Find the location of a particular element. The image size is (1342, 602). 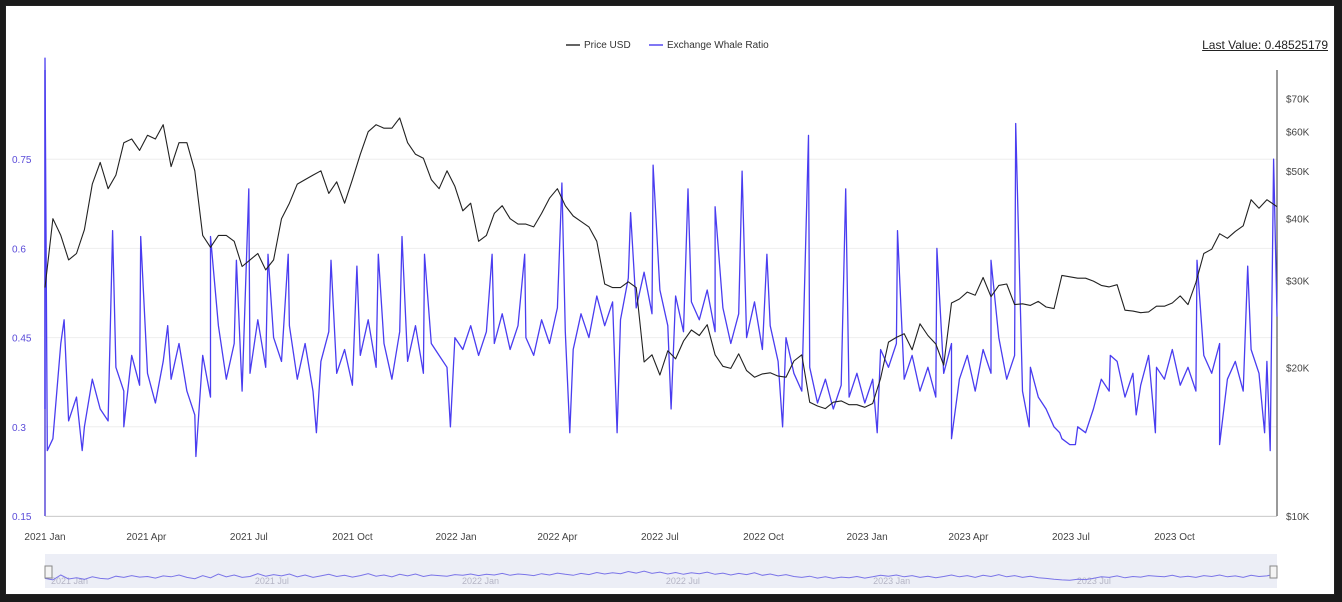

navigator-label: 2021 Jan is located at coordinates (69, 581).